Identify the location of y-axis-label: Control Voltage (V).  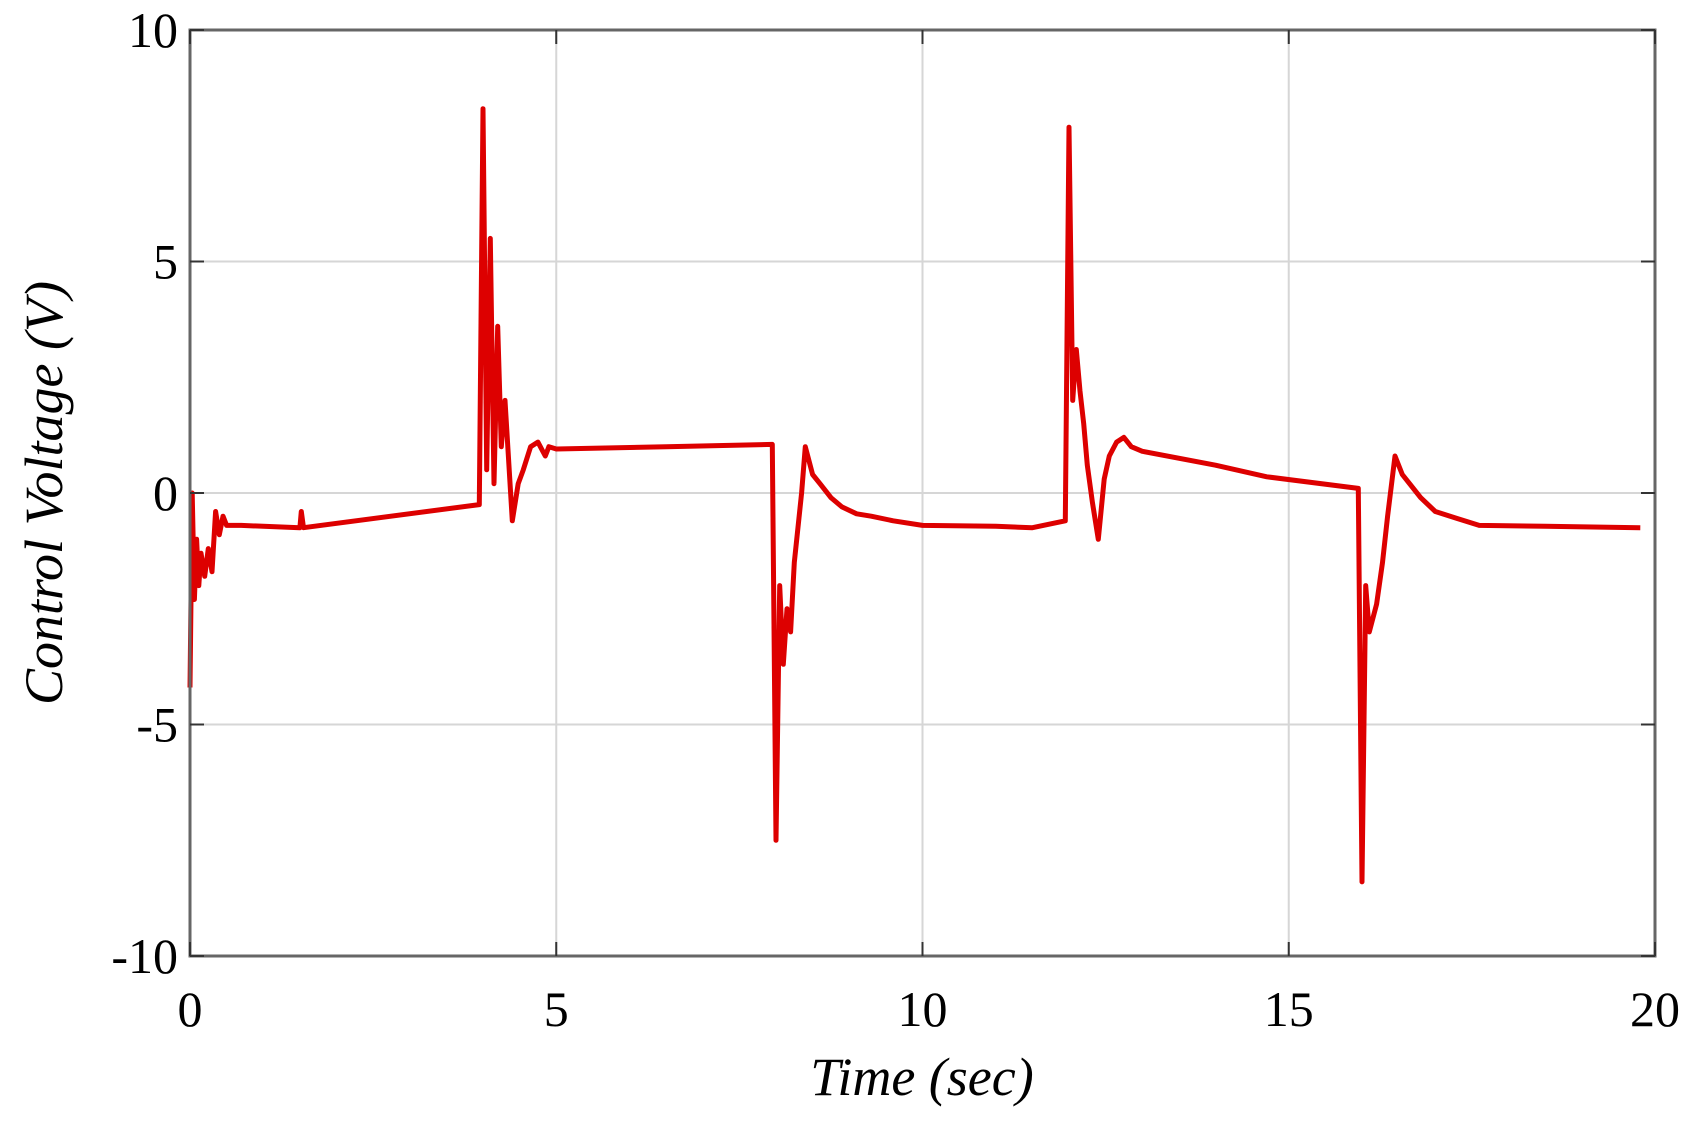
(44, 493).